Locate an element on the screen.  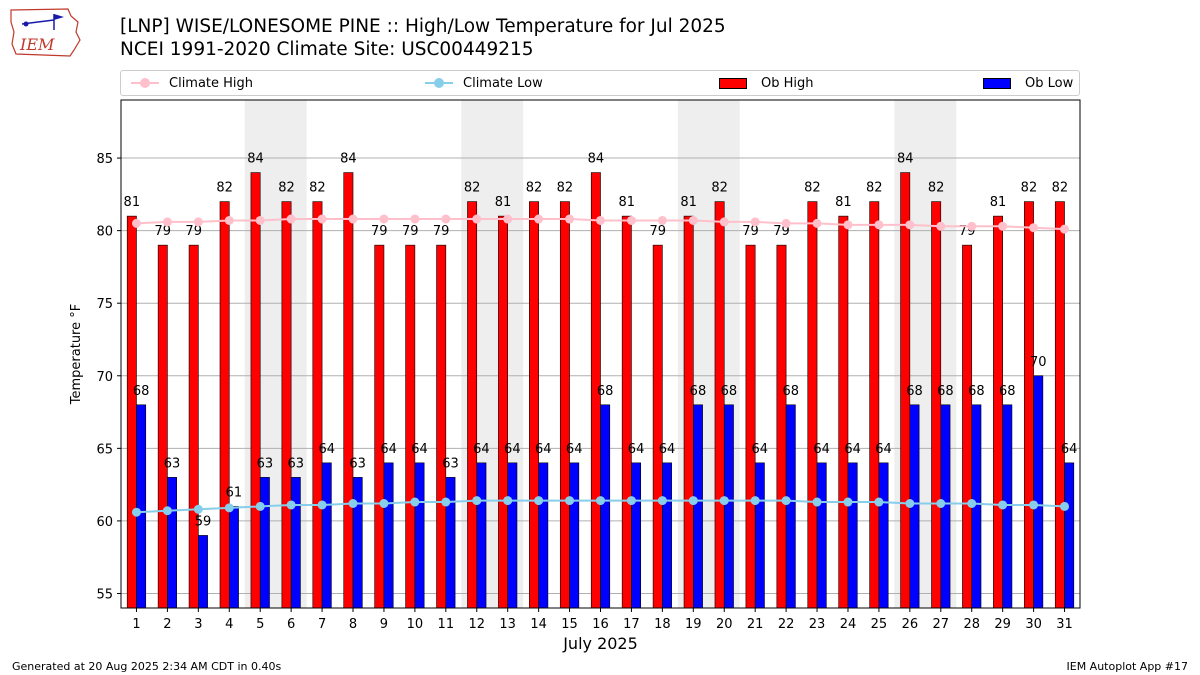
y-tick-label: 70 is located at coordinates (104, 377).